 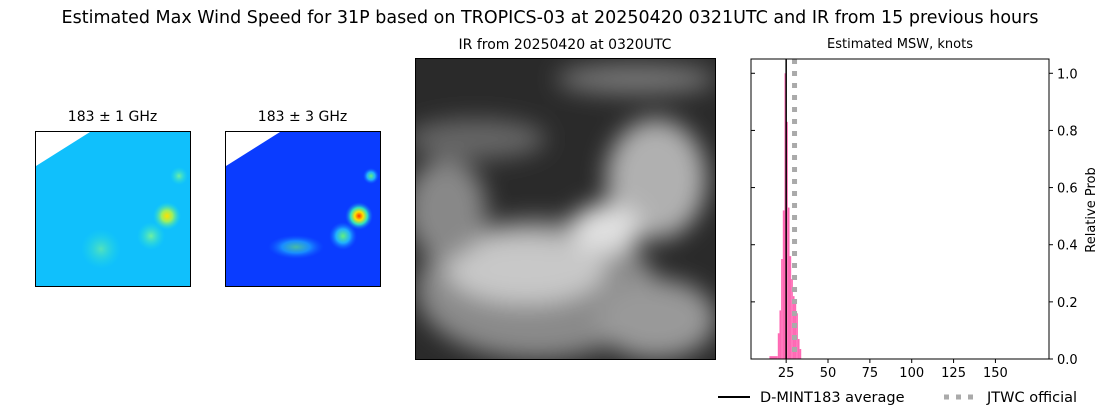 What do you see at coordinates (112, 117) in the screenshot?
I see `mw1-title: 183 ± 1 GHz` at bounding box center [112, 117].